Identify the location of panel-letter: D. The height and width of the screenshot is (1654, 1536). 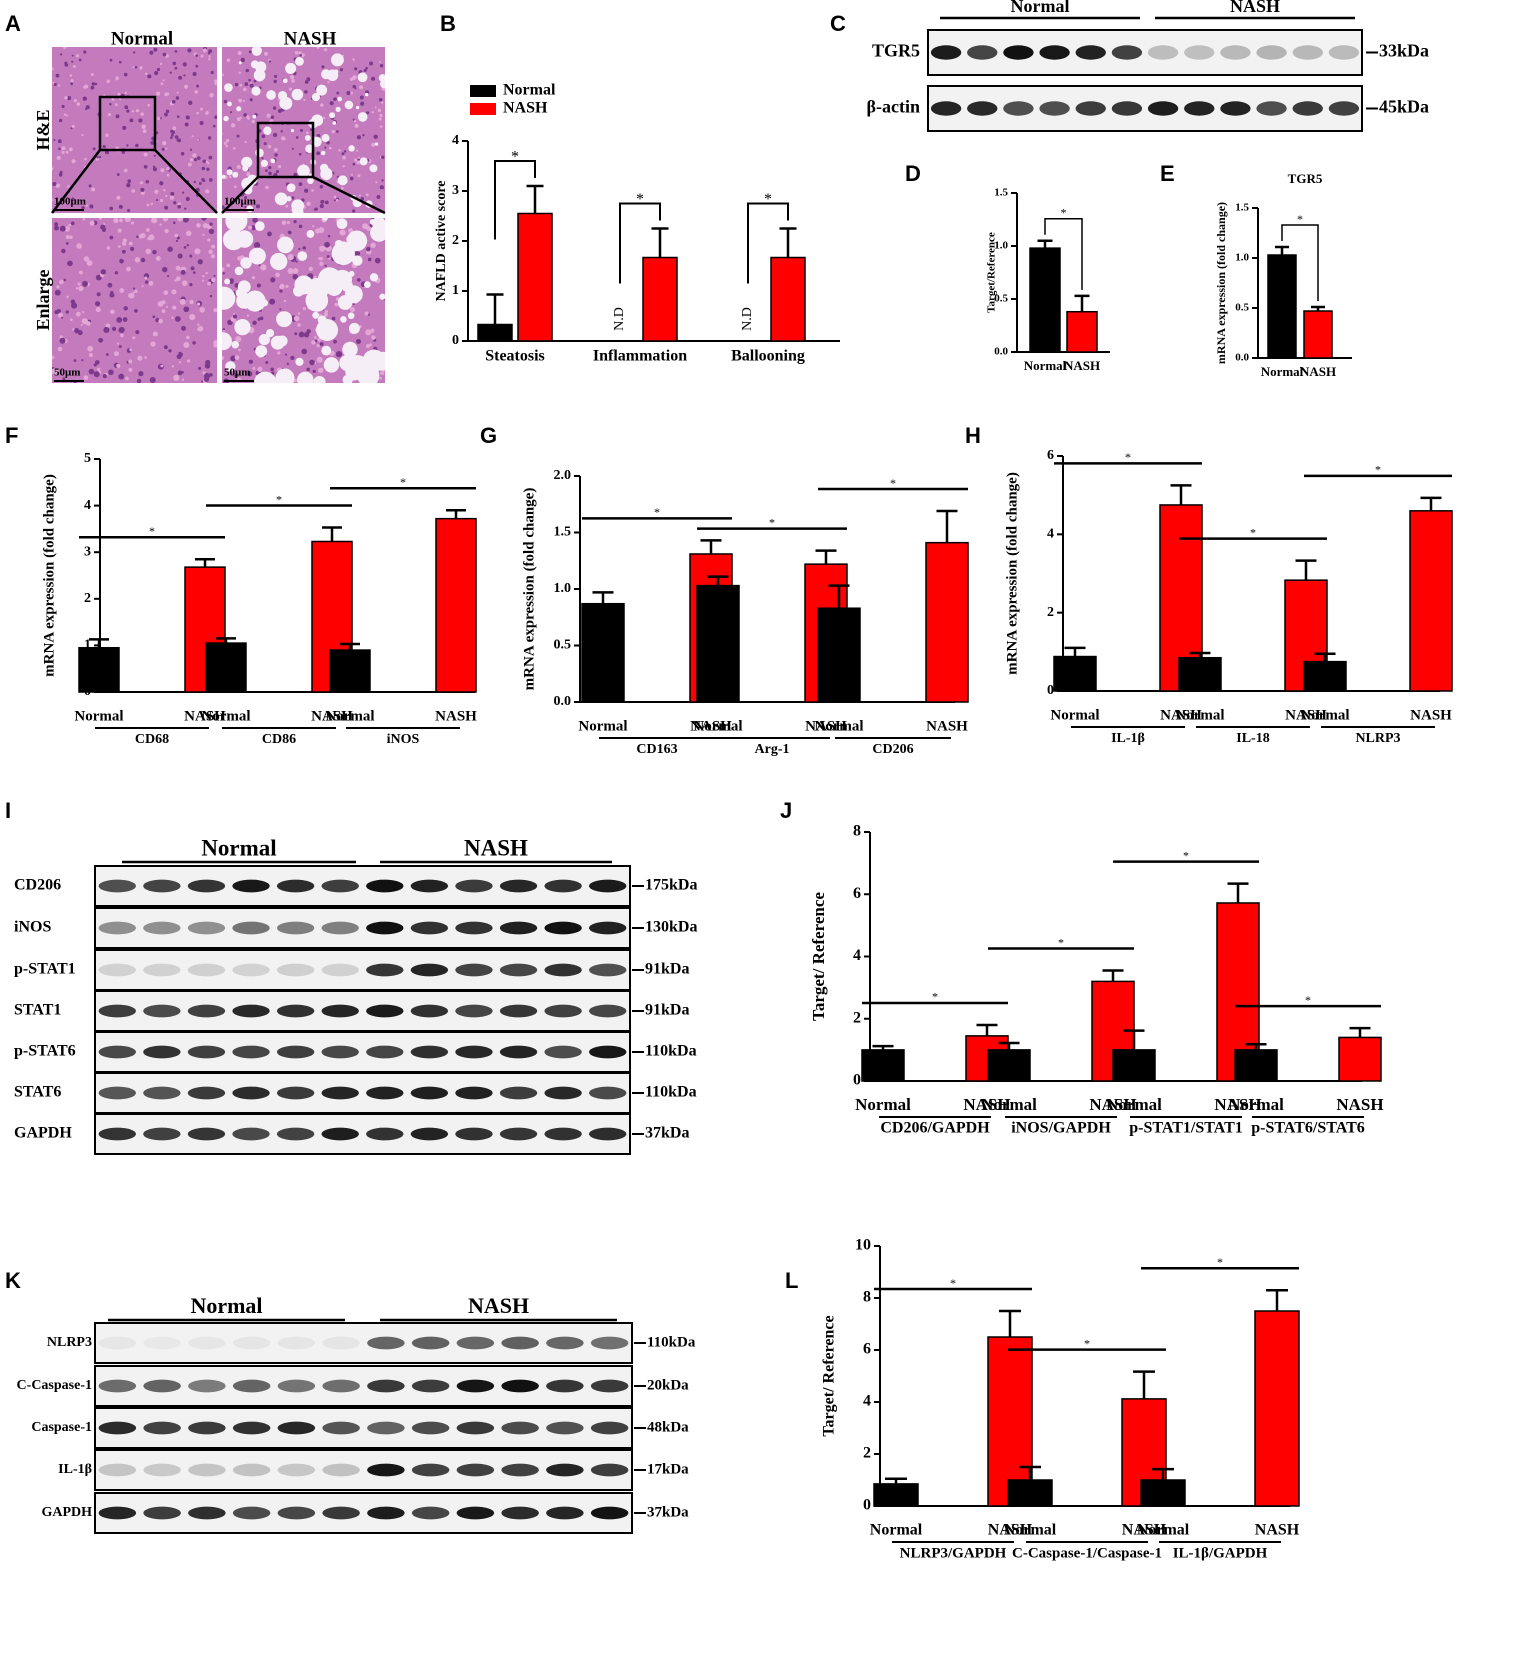
(913, 173).